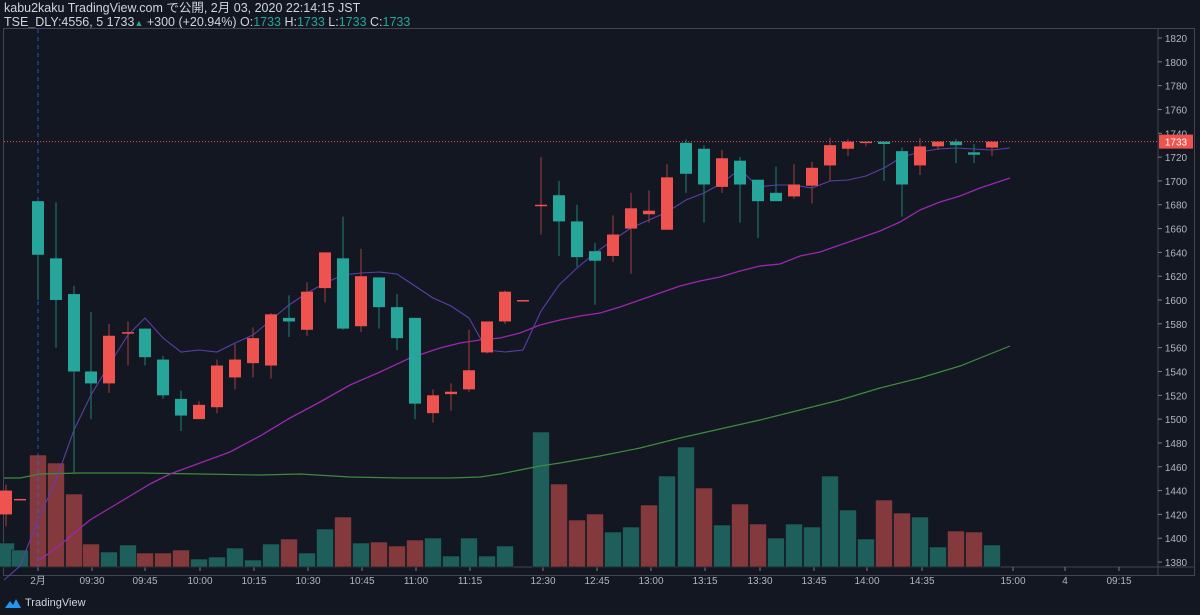 This screenshot has width=1200, height=615. Describe the element at coordinates (13, 603) in the screenshot. I see `cloud-logo-icon` at that location.